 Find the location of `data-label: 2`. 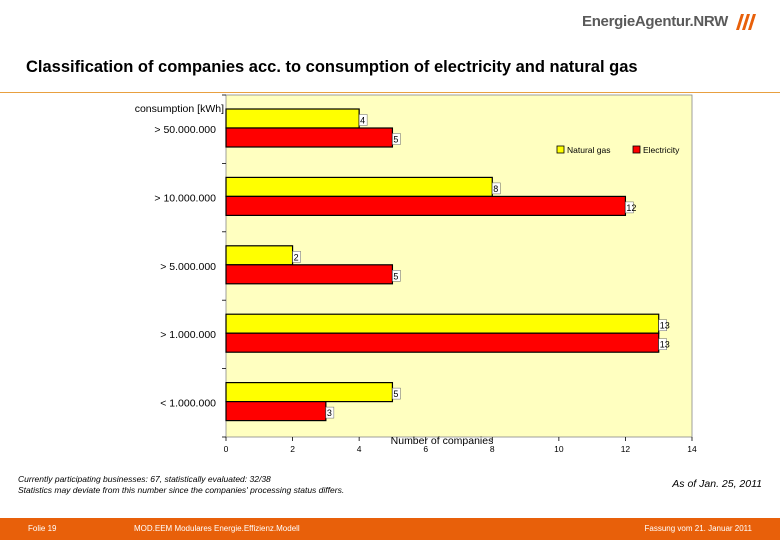

data-label: 2 is located at coordinates (296, 257).